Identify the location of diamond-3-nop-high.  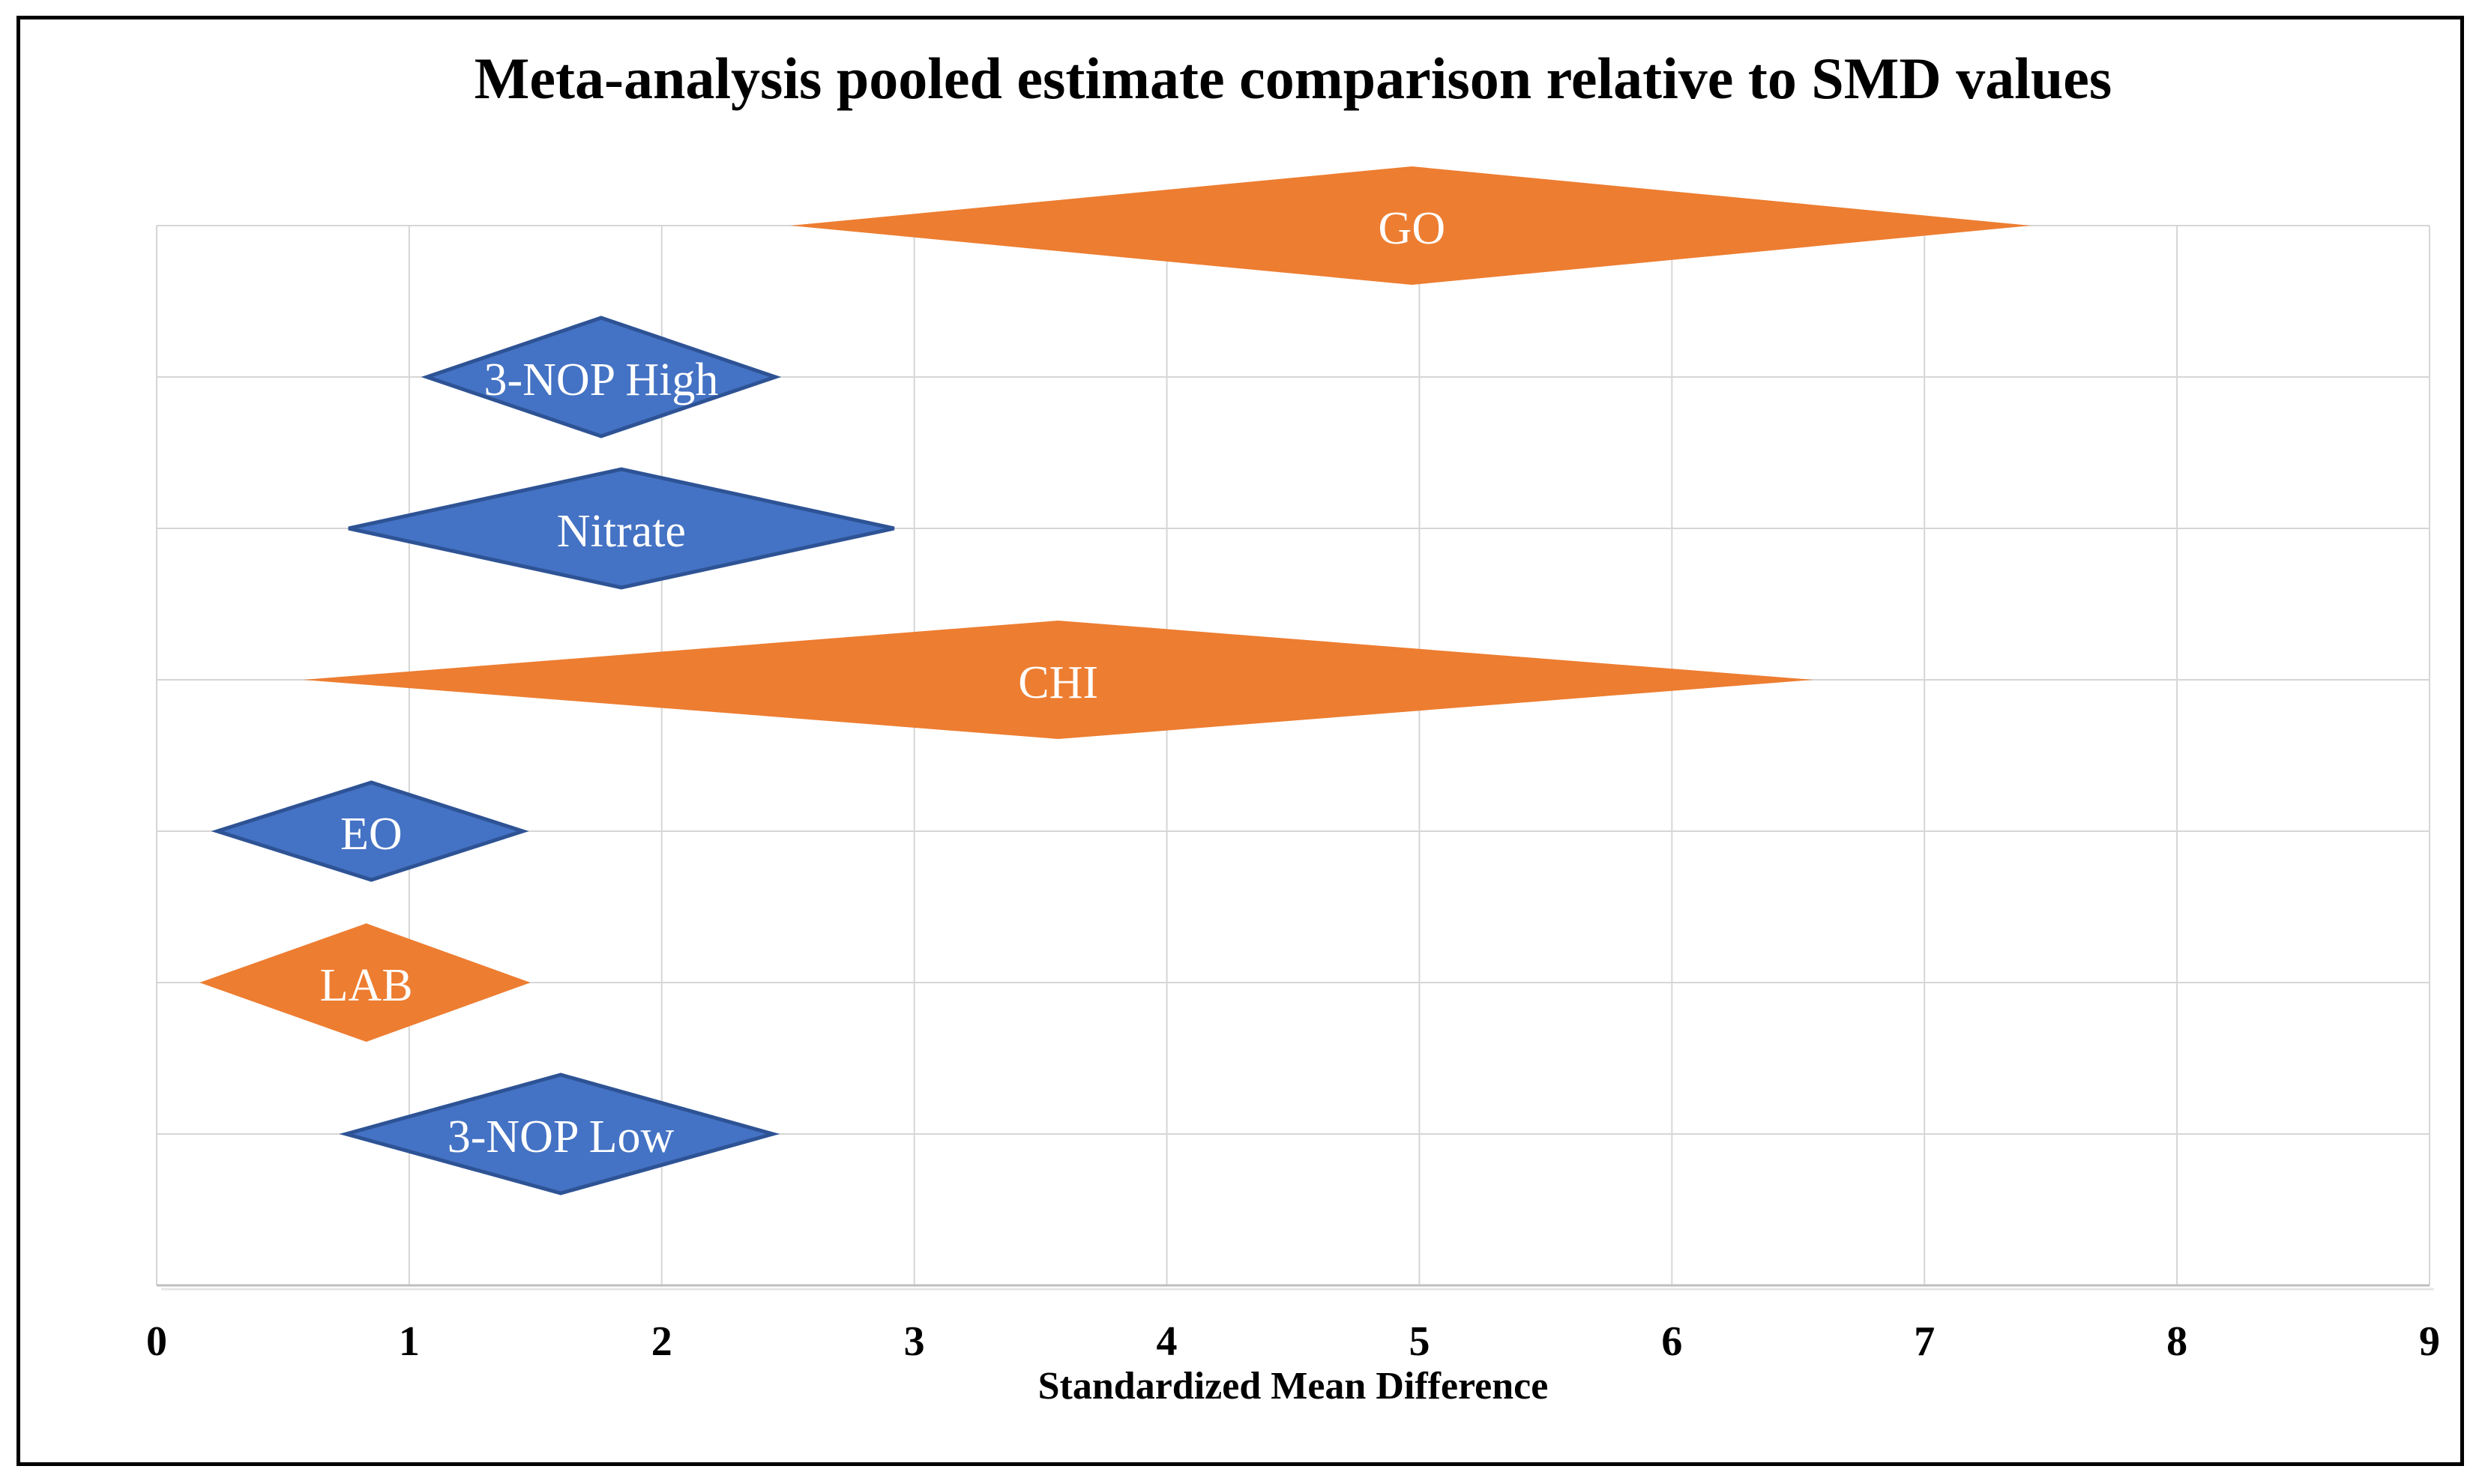
(601, 377).